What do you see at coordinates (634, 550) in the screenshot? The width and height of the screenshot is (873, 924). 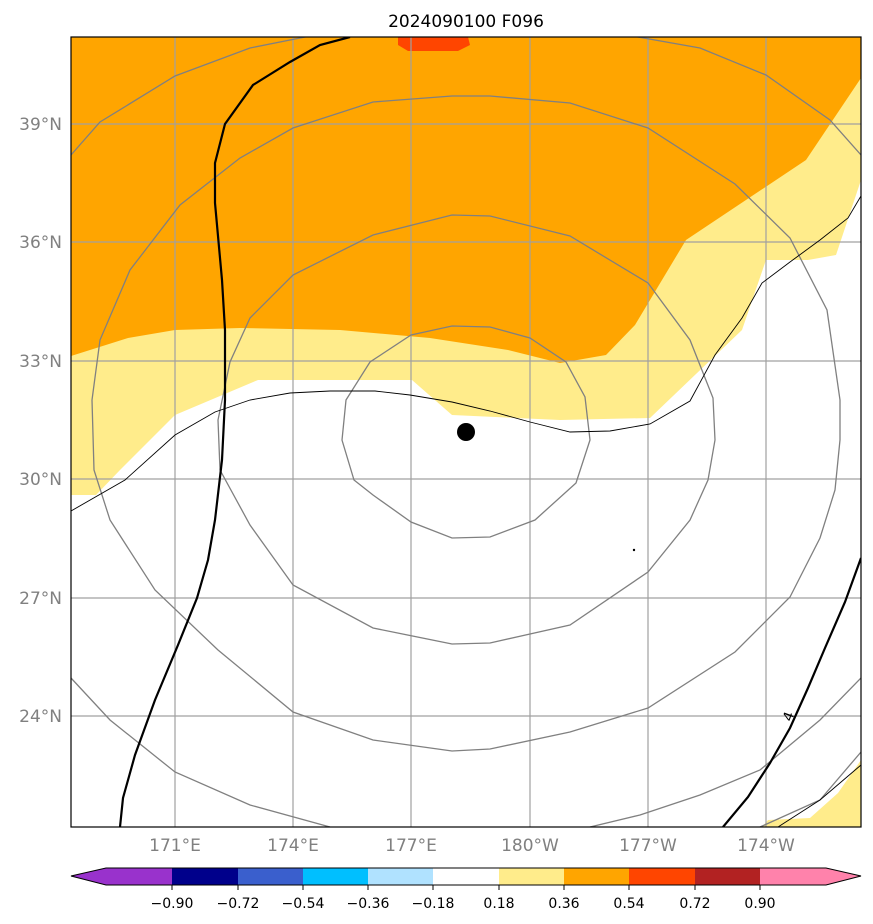 I see `small-dot-marker` at bounding box center [634, 550].